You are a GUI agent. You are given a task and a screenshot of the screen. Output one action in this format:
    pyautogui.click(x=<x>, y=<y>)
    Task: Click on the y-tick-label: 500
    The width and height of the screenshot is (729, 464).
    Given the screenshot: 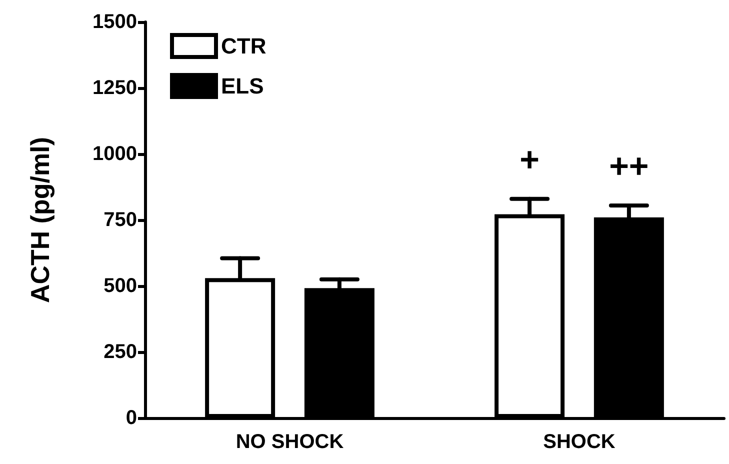 What is the action you would take?
    pyautogui.click(x=120, y=286)
    